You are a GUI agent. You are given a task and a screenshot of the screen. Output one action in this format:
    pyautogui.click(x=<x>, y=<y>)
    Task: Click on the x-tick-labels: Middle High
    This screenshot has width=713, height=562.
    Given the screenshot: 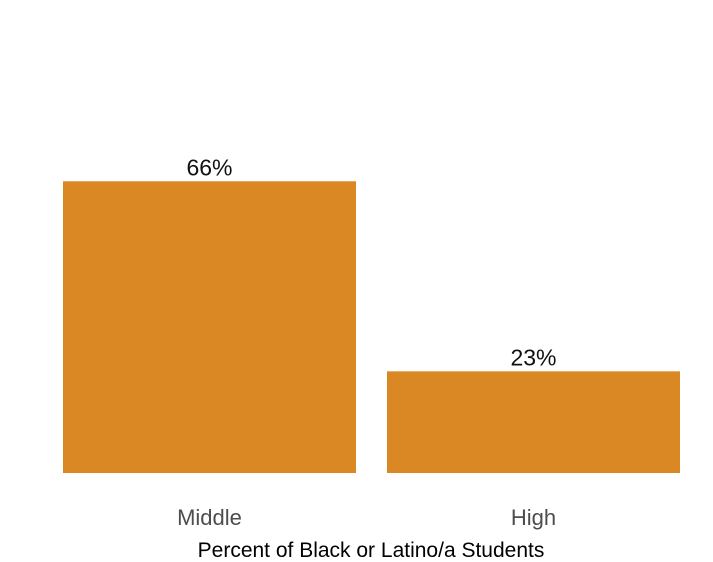 What is the action you would take?
    pyautogui.click(x=366, y=517)
    